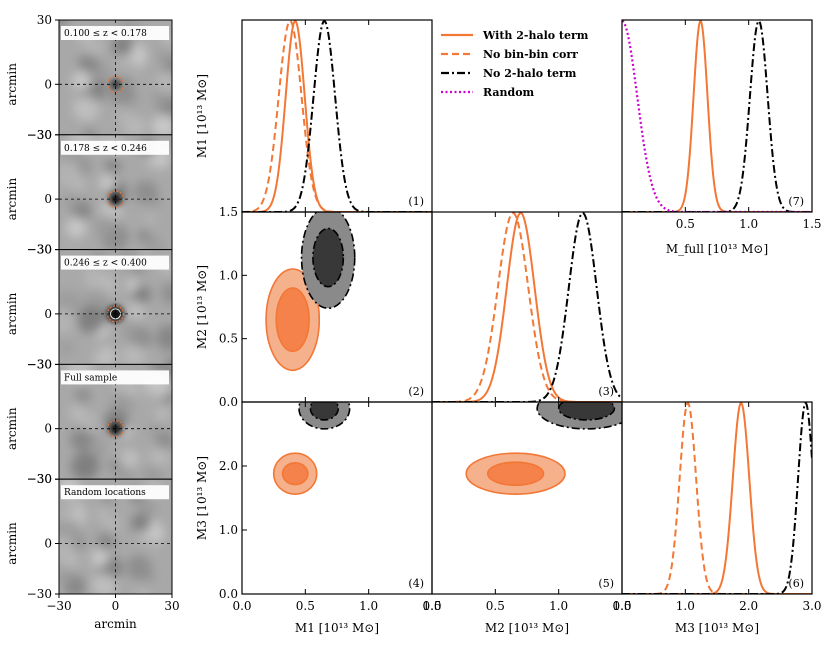 The width and height of the screenshot is (830, 648). Describe the element at coordinates (105, 149) in the screenshot. I see `stamp-label: 0.178 ≤ z < 0.246` at that location.